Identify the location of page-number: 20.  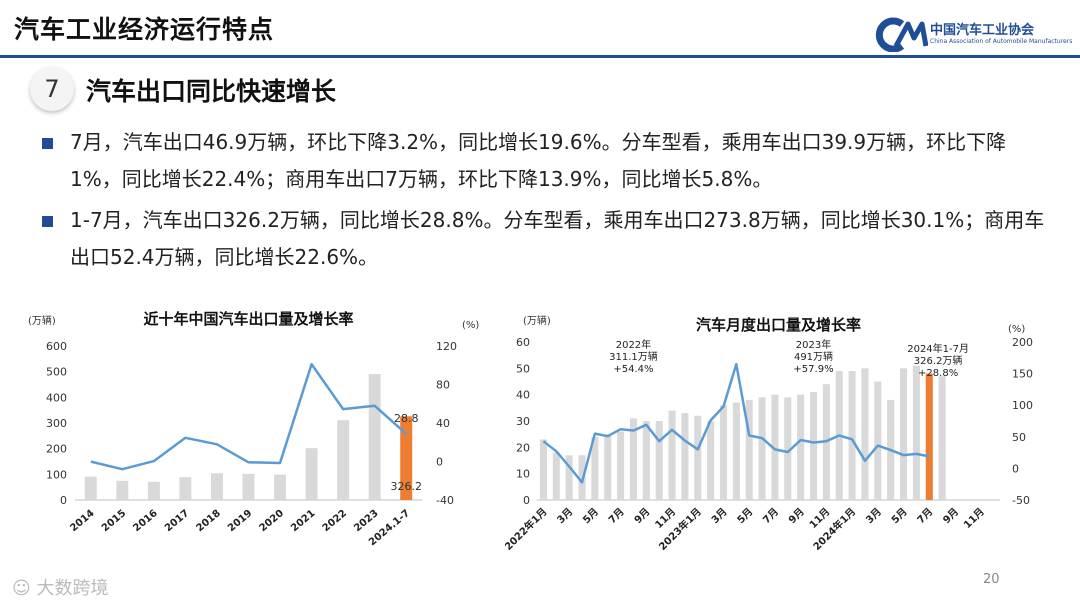
(991, 579).